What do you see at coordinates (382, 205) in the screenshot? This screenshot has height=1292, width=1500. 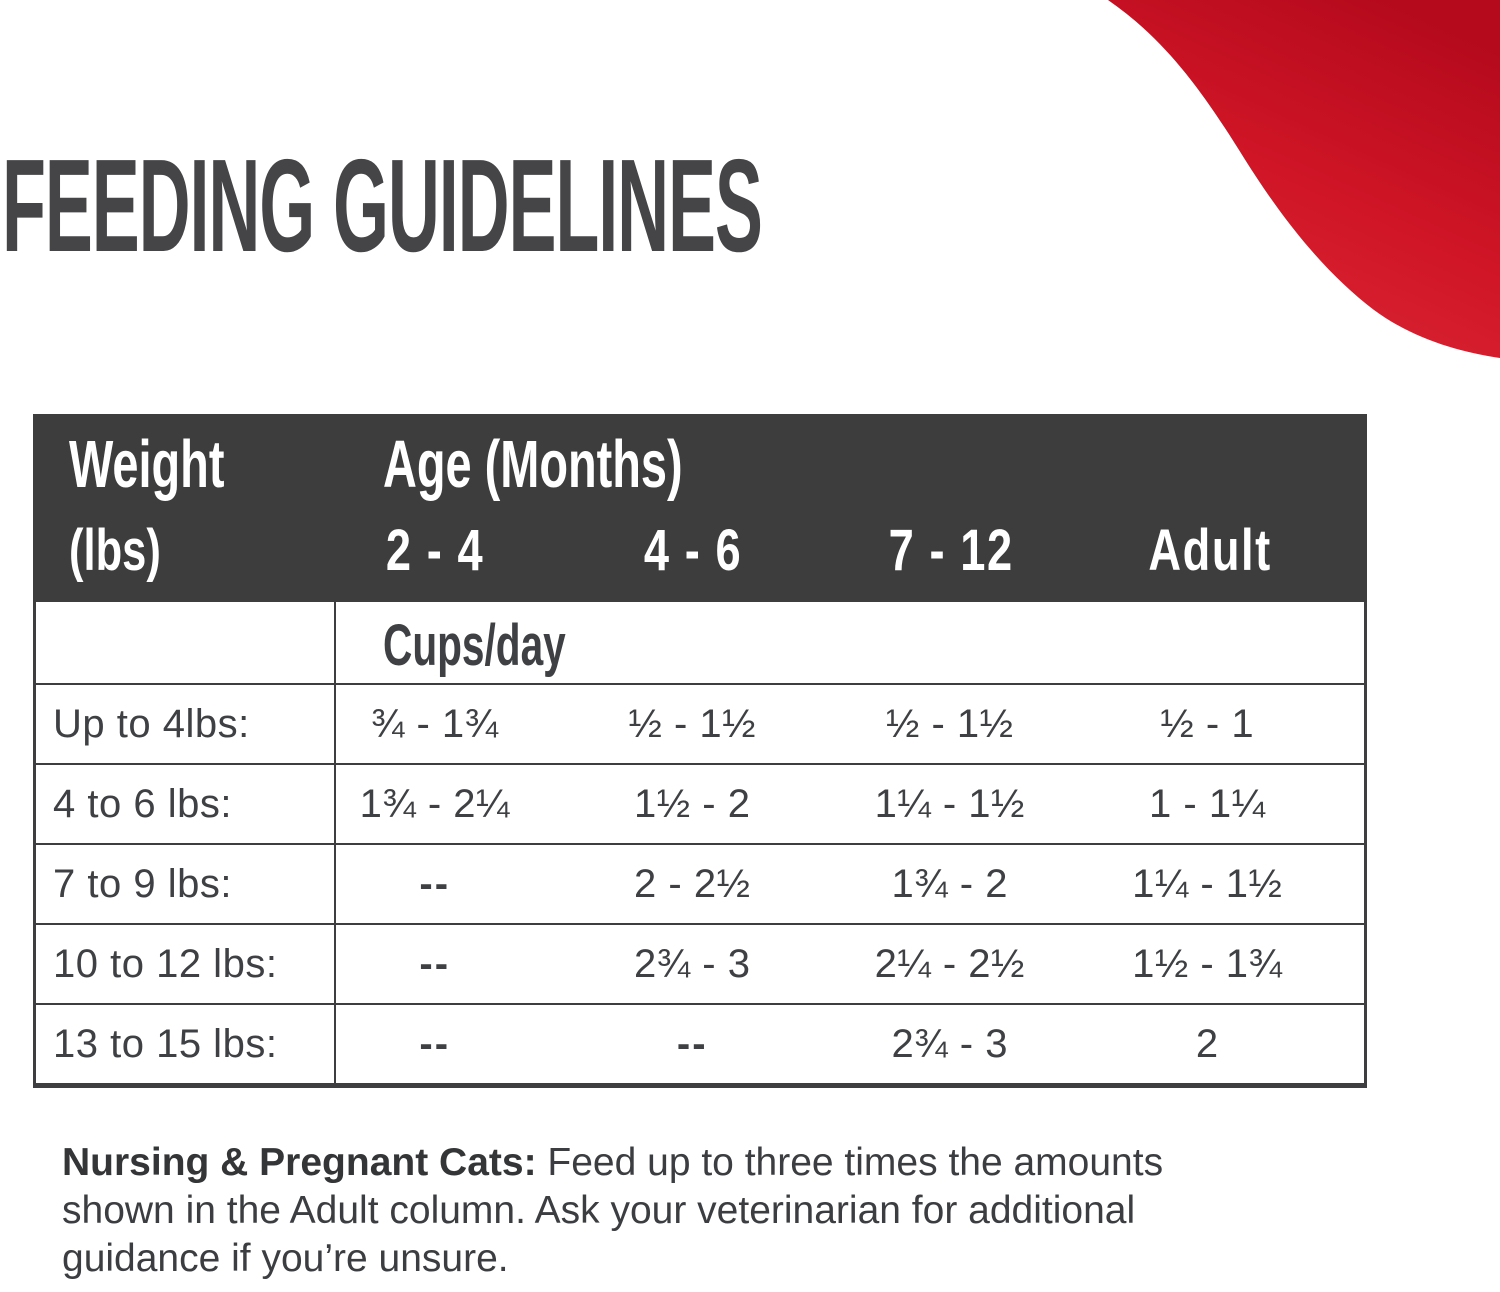 I see `page-title: FEEDING GUIDELINES` at bounding box center [382, 205].